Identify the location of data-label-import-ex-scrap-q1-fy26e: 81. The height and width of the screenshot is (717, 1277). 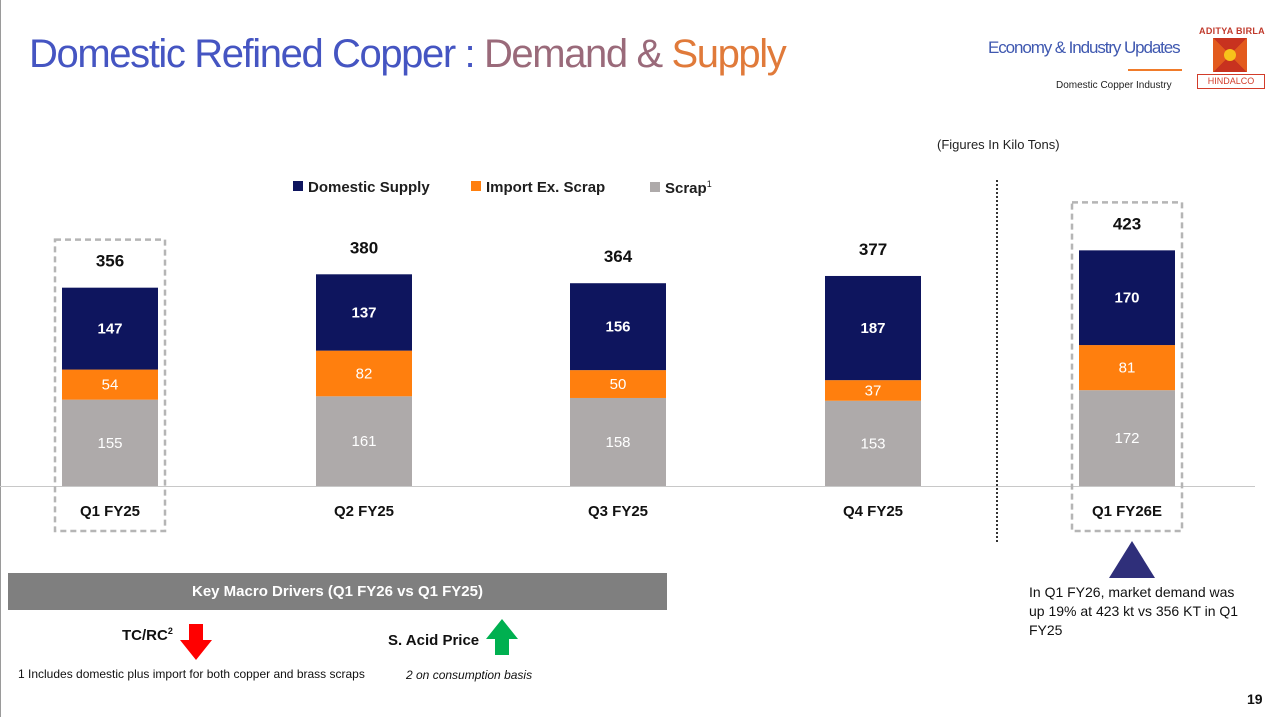
(1127, 368).